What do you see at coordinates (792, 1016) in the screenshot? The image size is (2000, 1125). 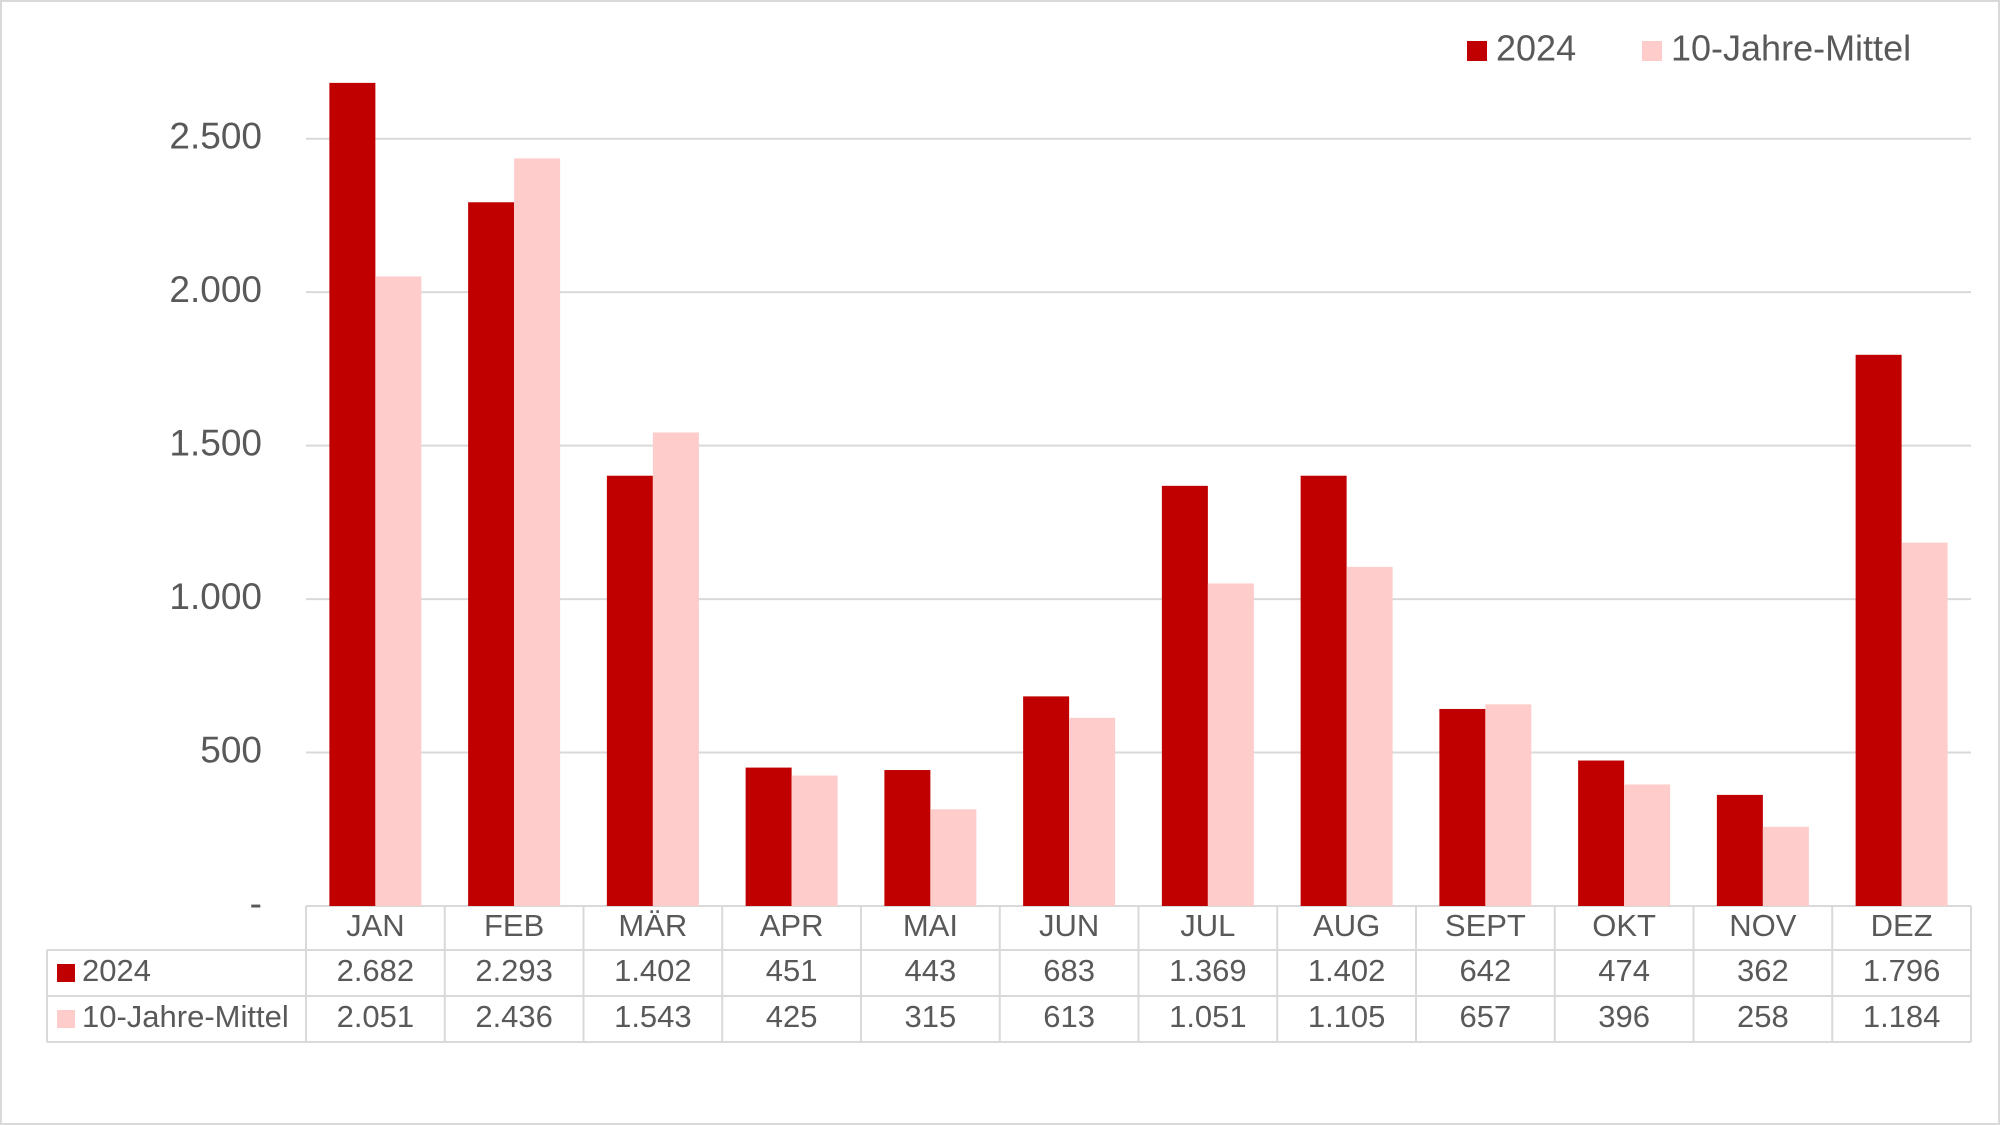 I see `table-value: 425` at bounding box center [792, 1016].